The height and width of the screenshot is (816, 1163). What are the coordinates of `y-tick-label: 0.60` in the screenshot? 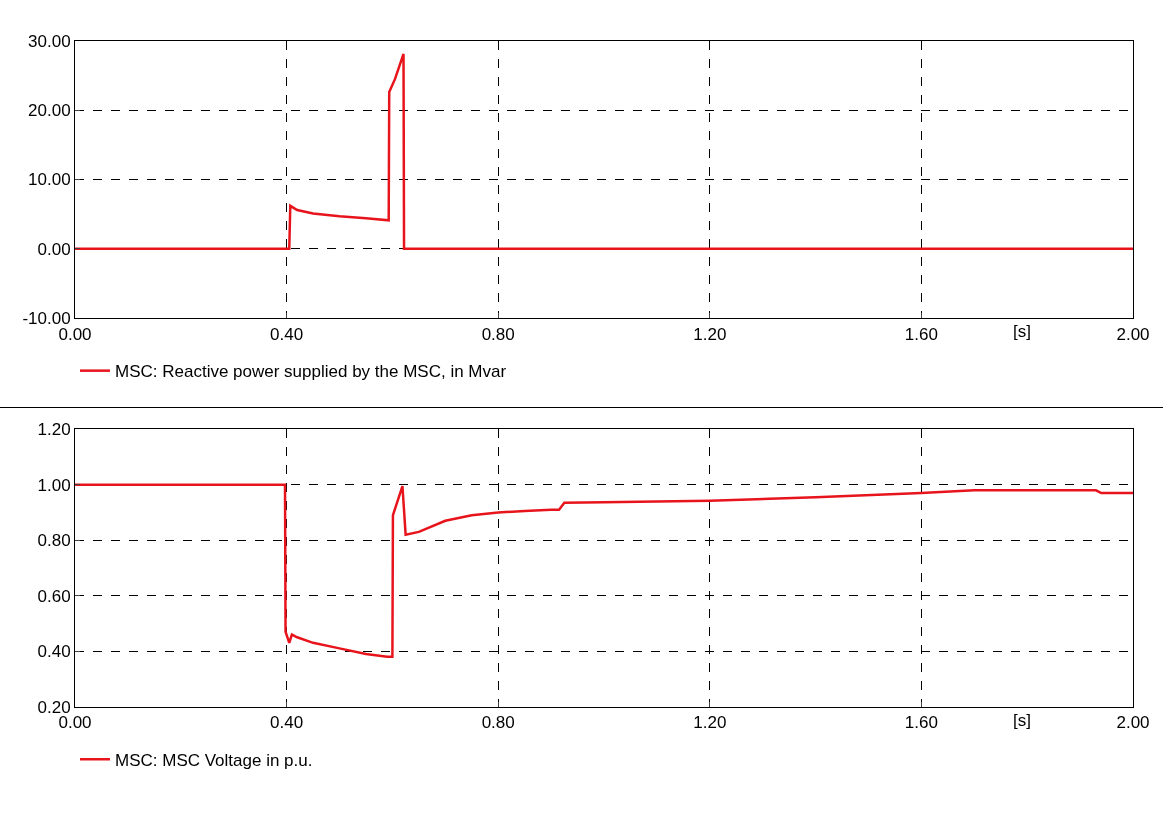 It's located at (54, 596).